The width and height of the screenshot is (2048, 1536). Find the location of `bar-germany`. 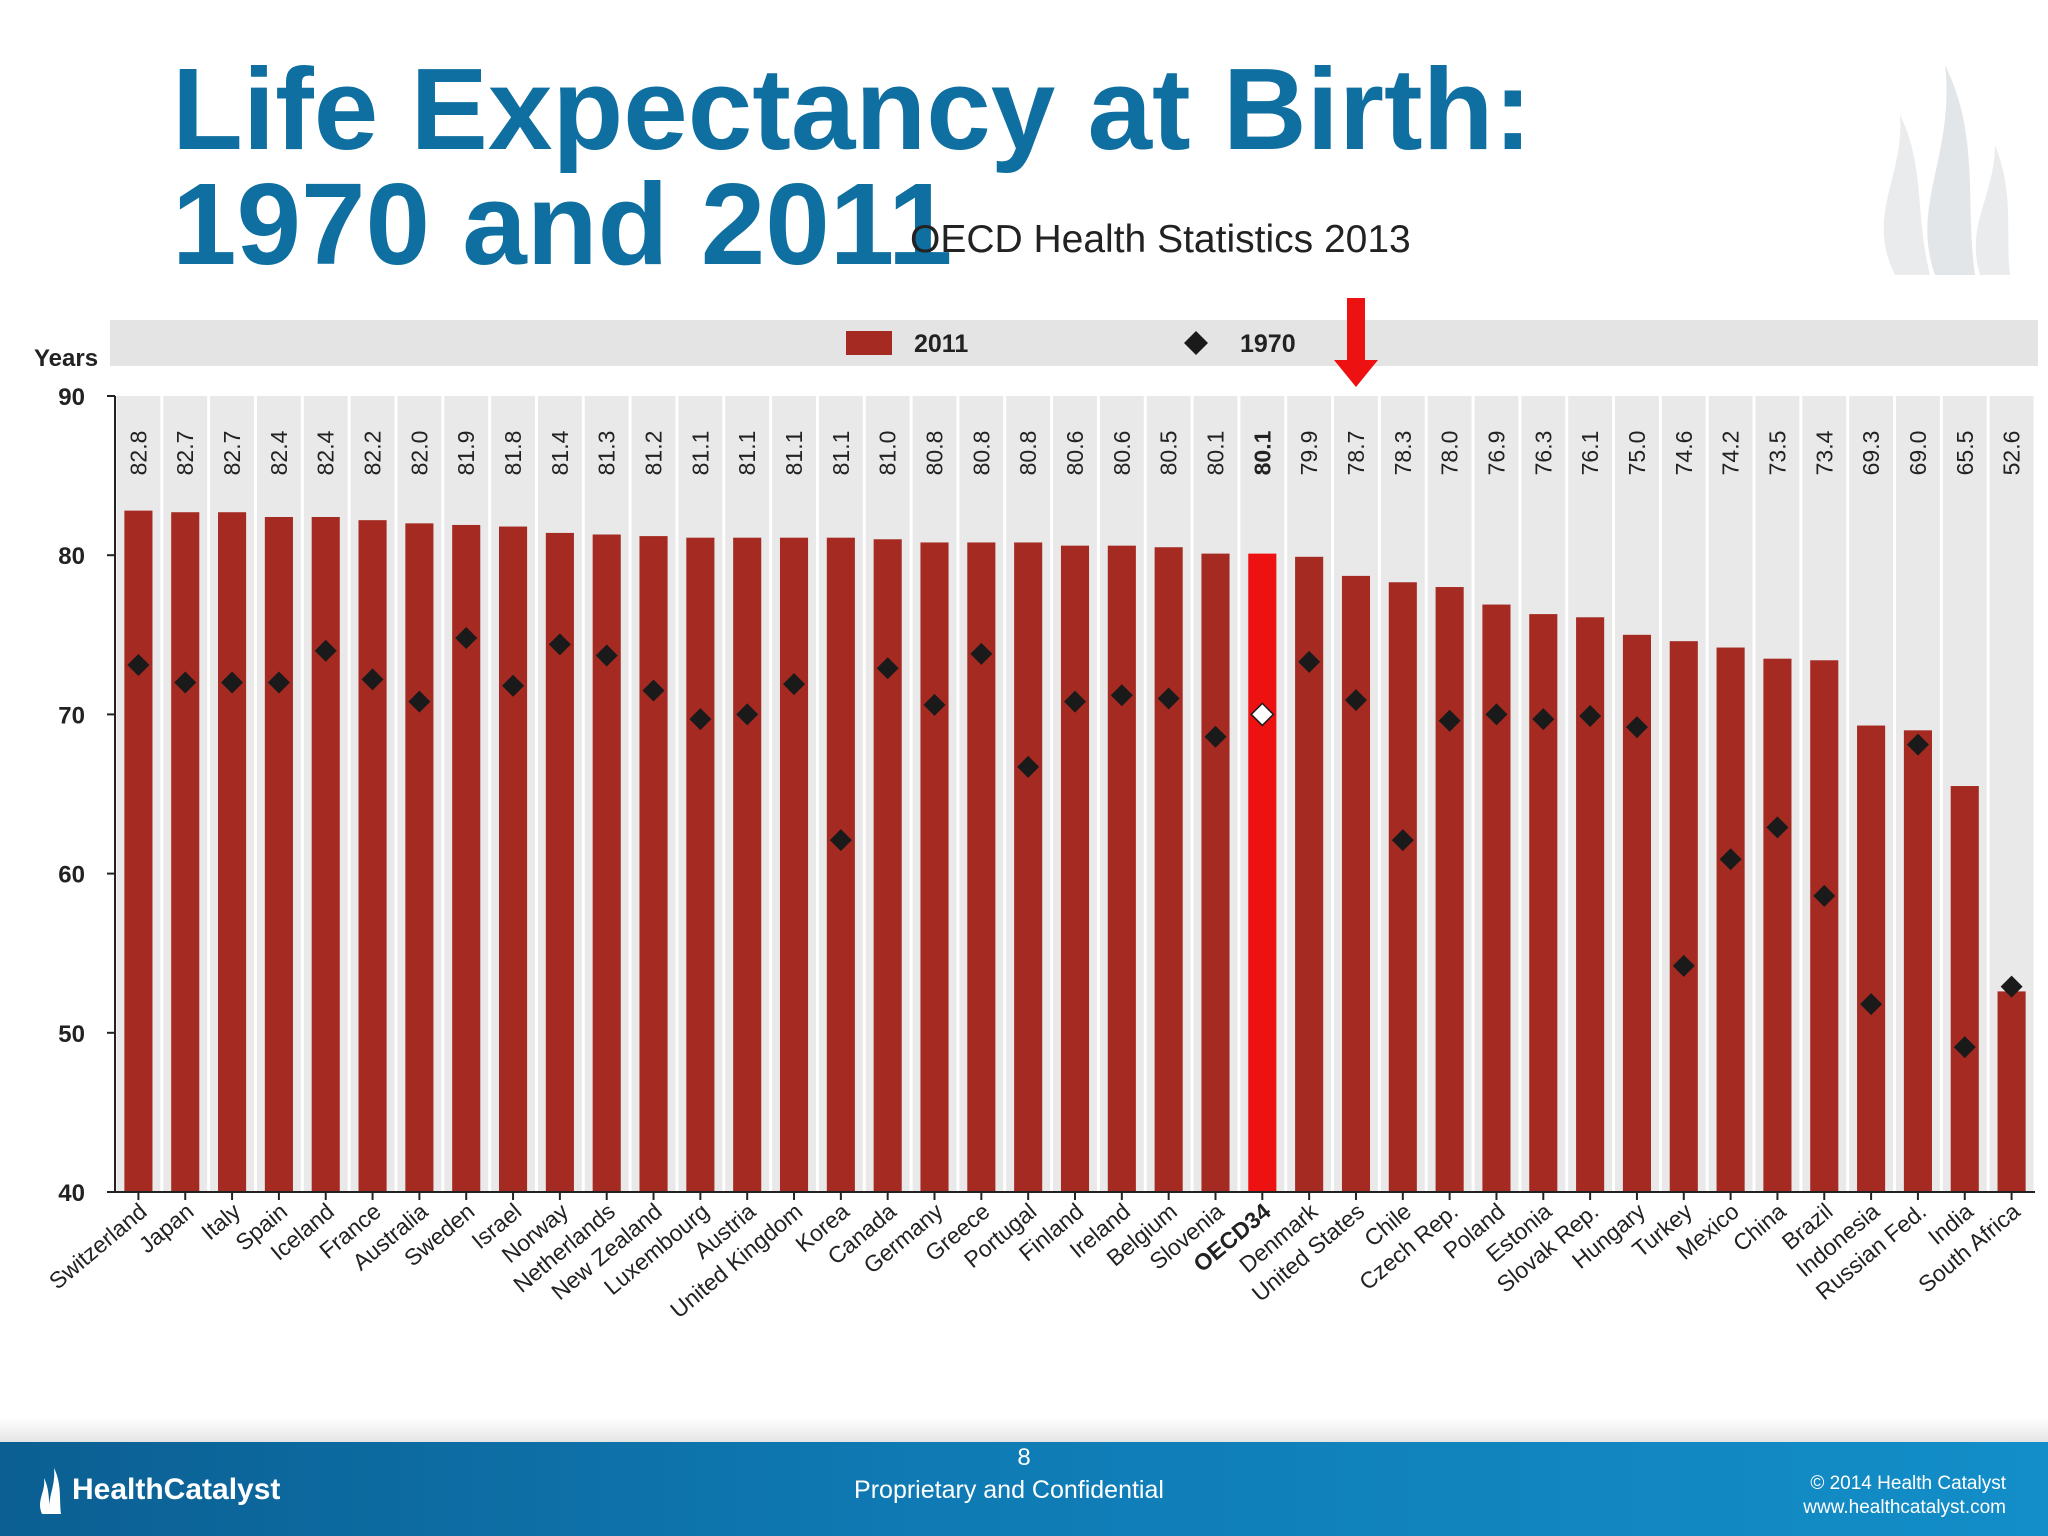

bar-germany is located at coordinates (934, 867).